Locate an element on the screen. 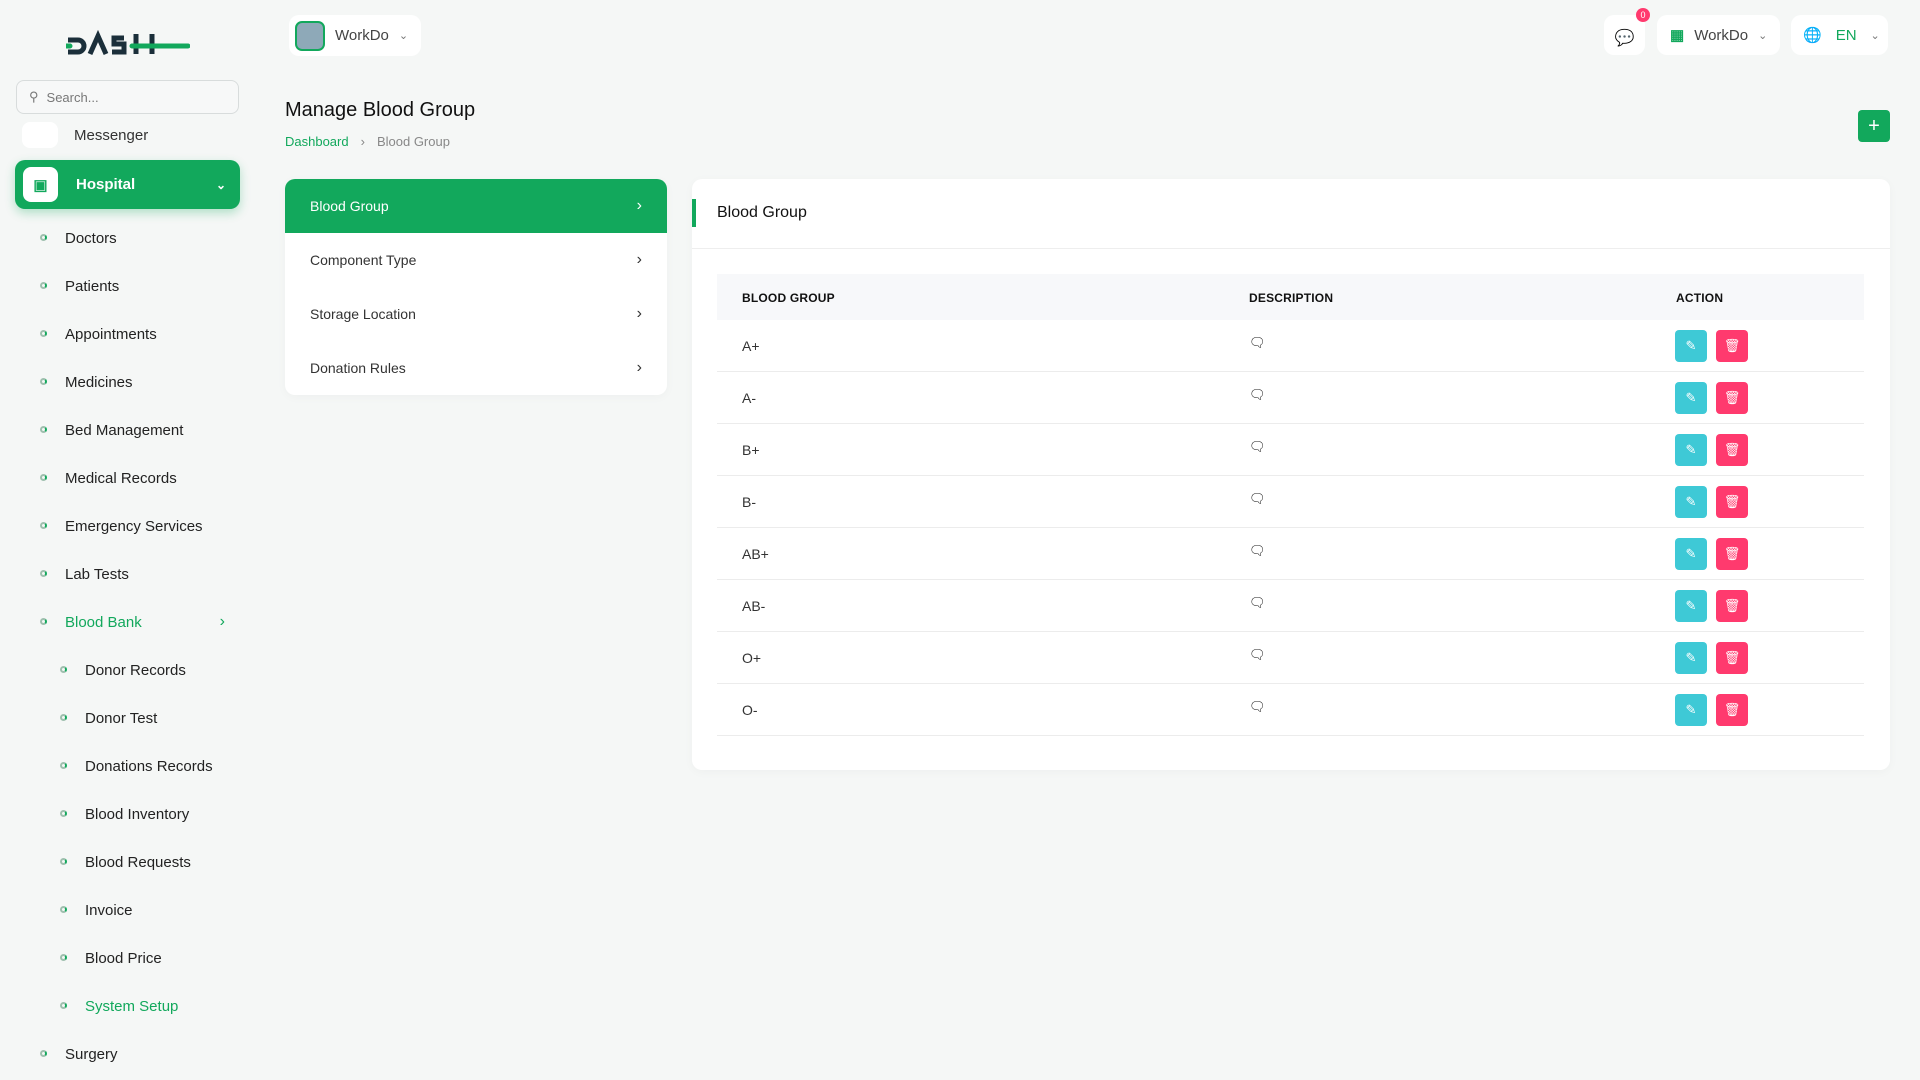 This screenshot has height=1080, width=1920. sidebar-item-label: Medical Records is located at coordinates (121, 478).